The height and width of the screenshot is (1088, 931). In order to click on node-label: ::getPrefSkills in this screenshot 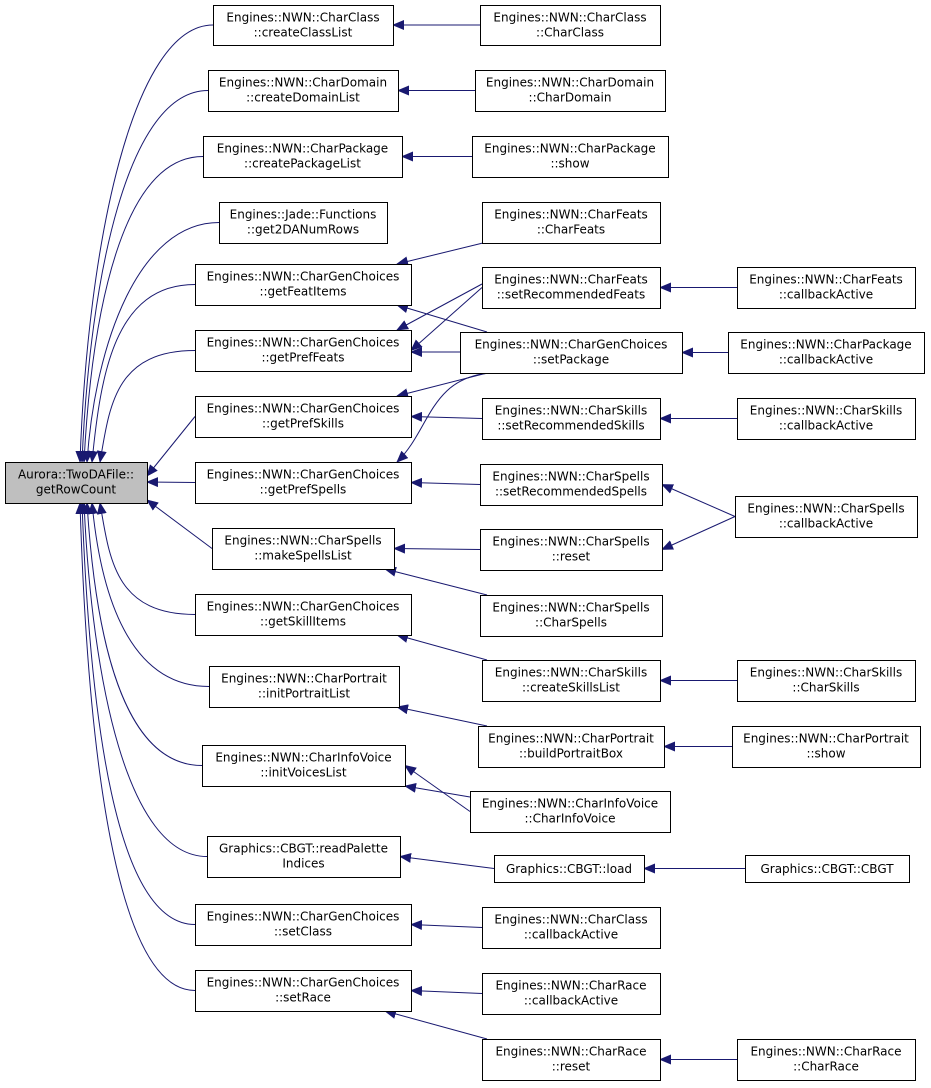, I will do `click(303, 424)`.